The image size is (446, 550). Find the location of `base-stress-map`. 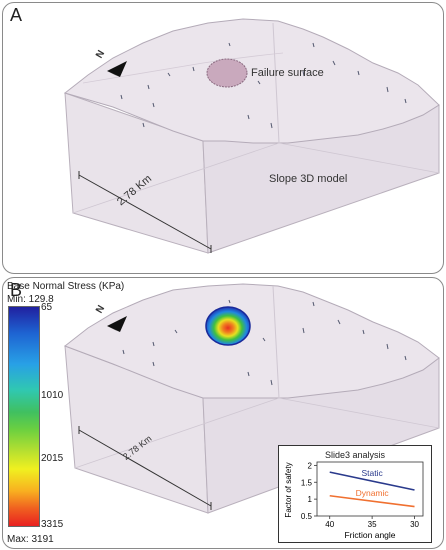

base-stress-map is located at coordinates (228, 326).